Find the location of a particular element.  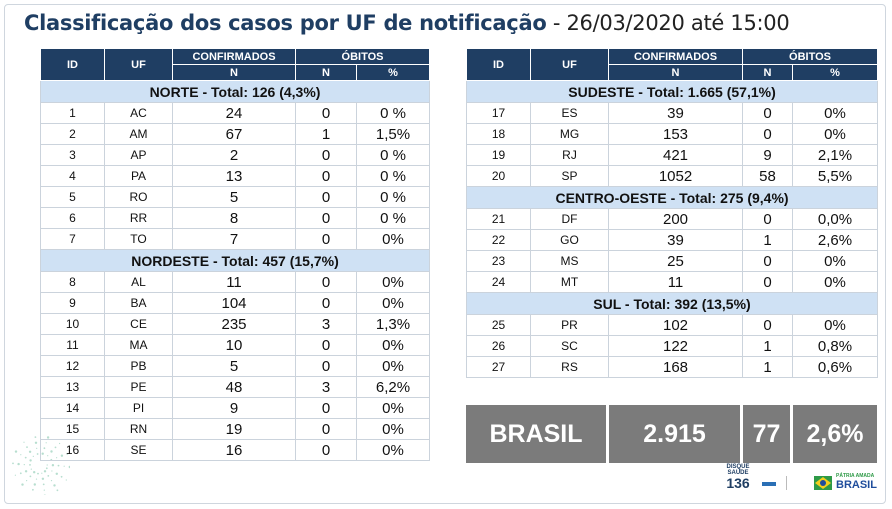

row-confirmados: 67 is located at coordinates (234, 134).